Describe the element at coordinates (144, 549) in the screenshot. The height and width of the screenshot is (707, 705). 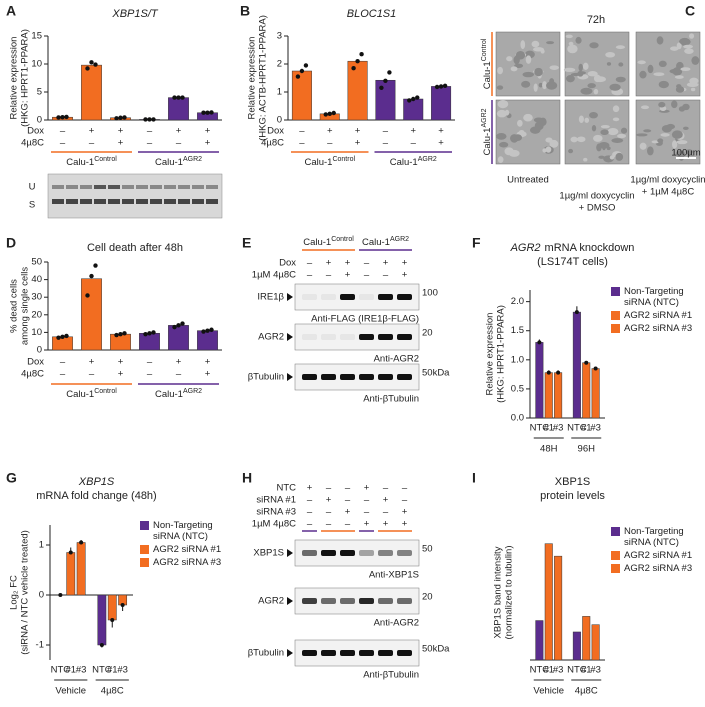
I see `legend-swatch` at that location.